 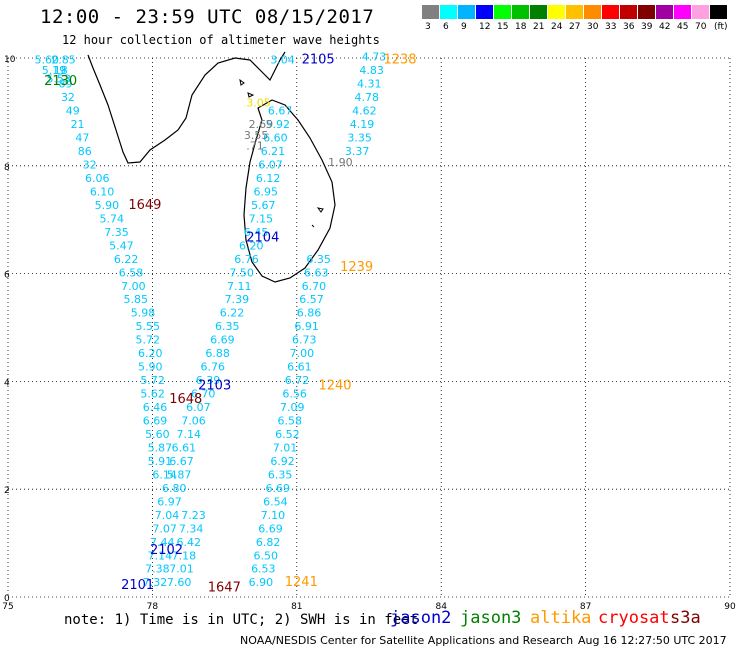 I want to click on wave-height-value: 7.01, so click(x=181, y=569).